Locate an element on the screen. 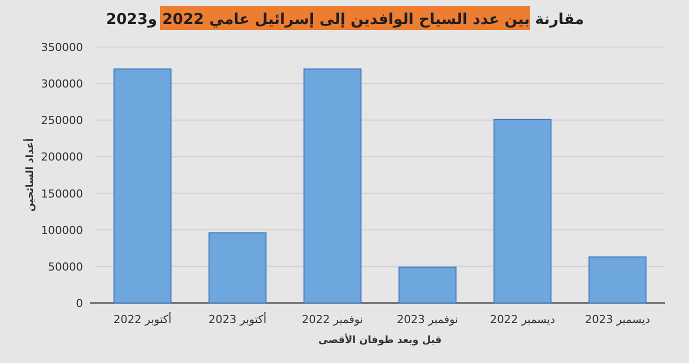 This screenshot has height=363, width=689. x-axis-title: قبل وبعد طوفان الأقصى is located at coordinates (380, 339).